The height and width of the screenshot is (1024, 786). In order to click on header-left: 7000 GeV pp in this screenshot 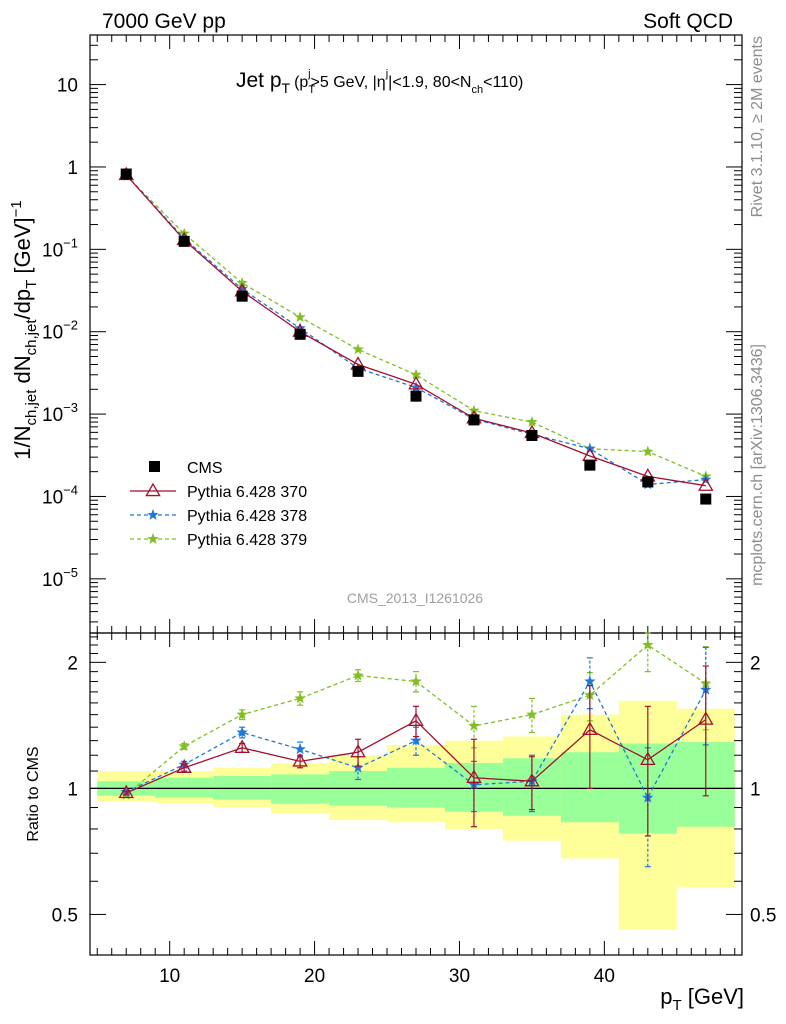, I will do `click(164, 21)`.